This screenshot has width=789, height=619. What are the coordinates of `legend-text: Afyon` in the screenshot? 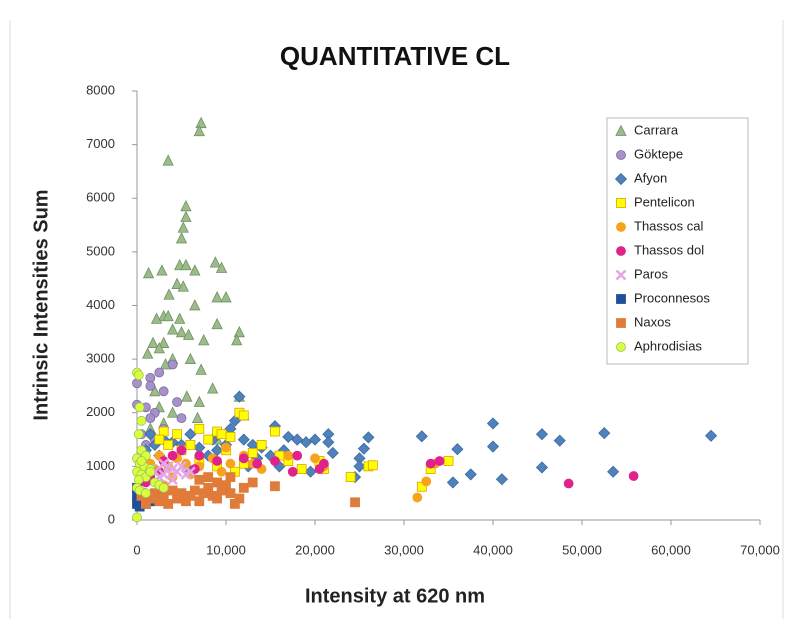 It's located at (650, 177).